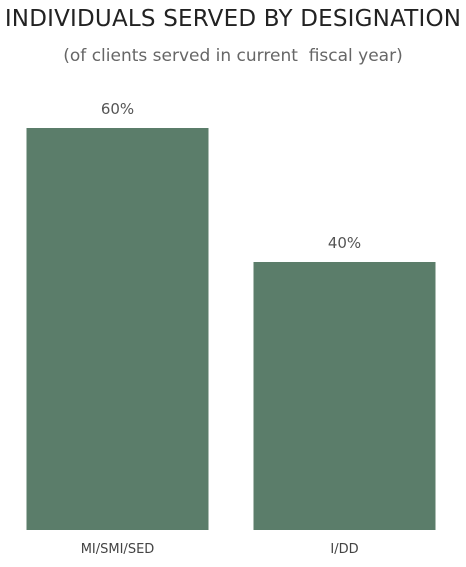  Describe the element at coordinates (117, 109) in the screenshot. I see `data-label-mi-smi-sed: 60%` at that location.